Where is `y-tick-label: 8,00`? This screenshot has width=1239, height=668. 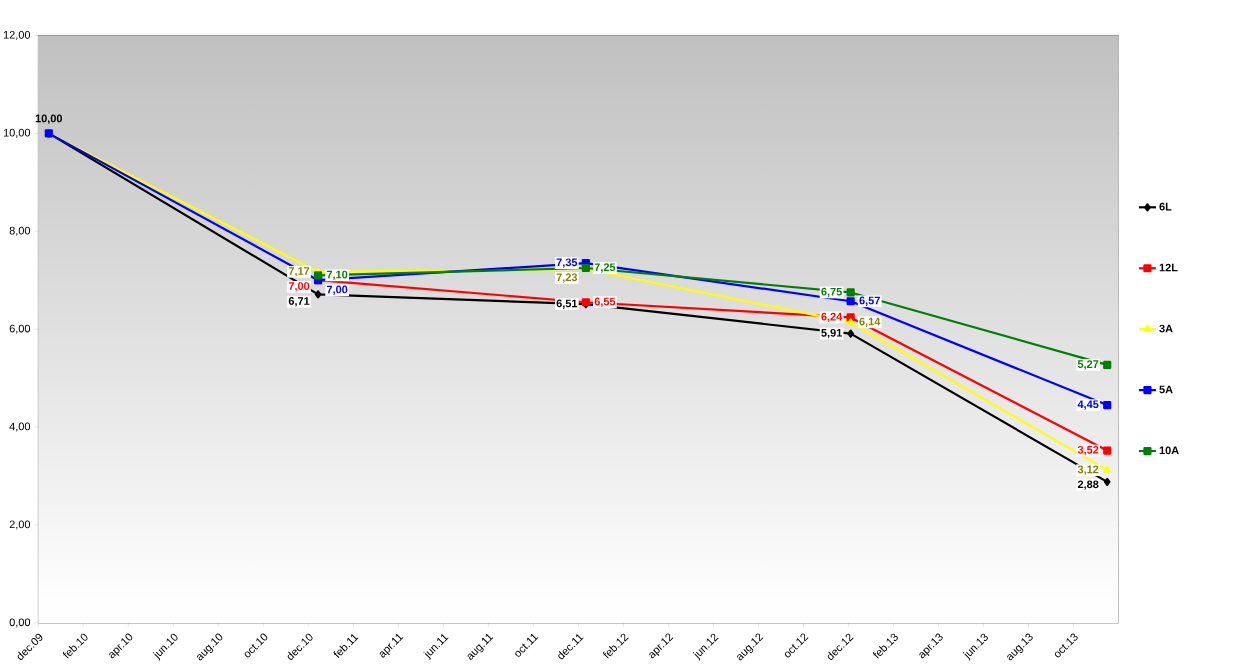 y-tick-label: 8,00 is located at coordinates (20, 231).